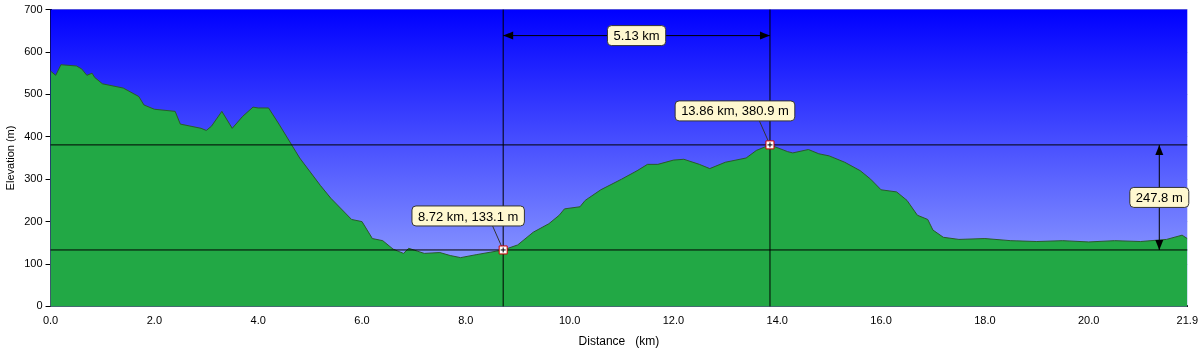  What do you see at coordinates (154, 320) in the screenshot?
I see `x-tick-label: 2.0` at bounding box center [154, 320].